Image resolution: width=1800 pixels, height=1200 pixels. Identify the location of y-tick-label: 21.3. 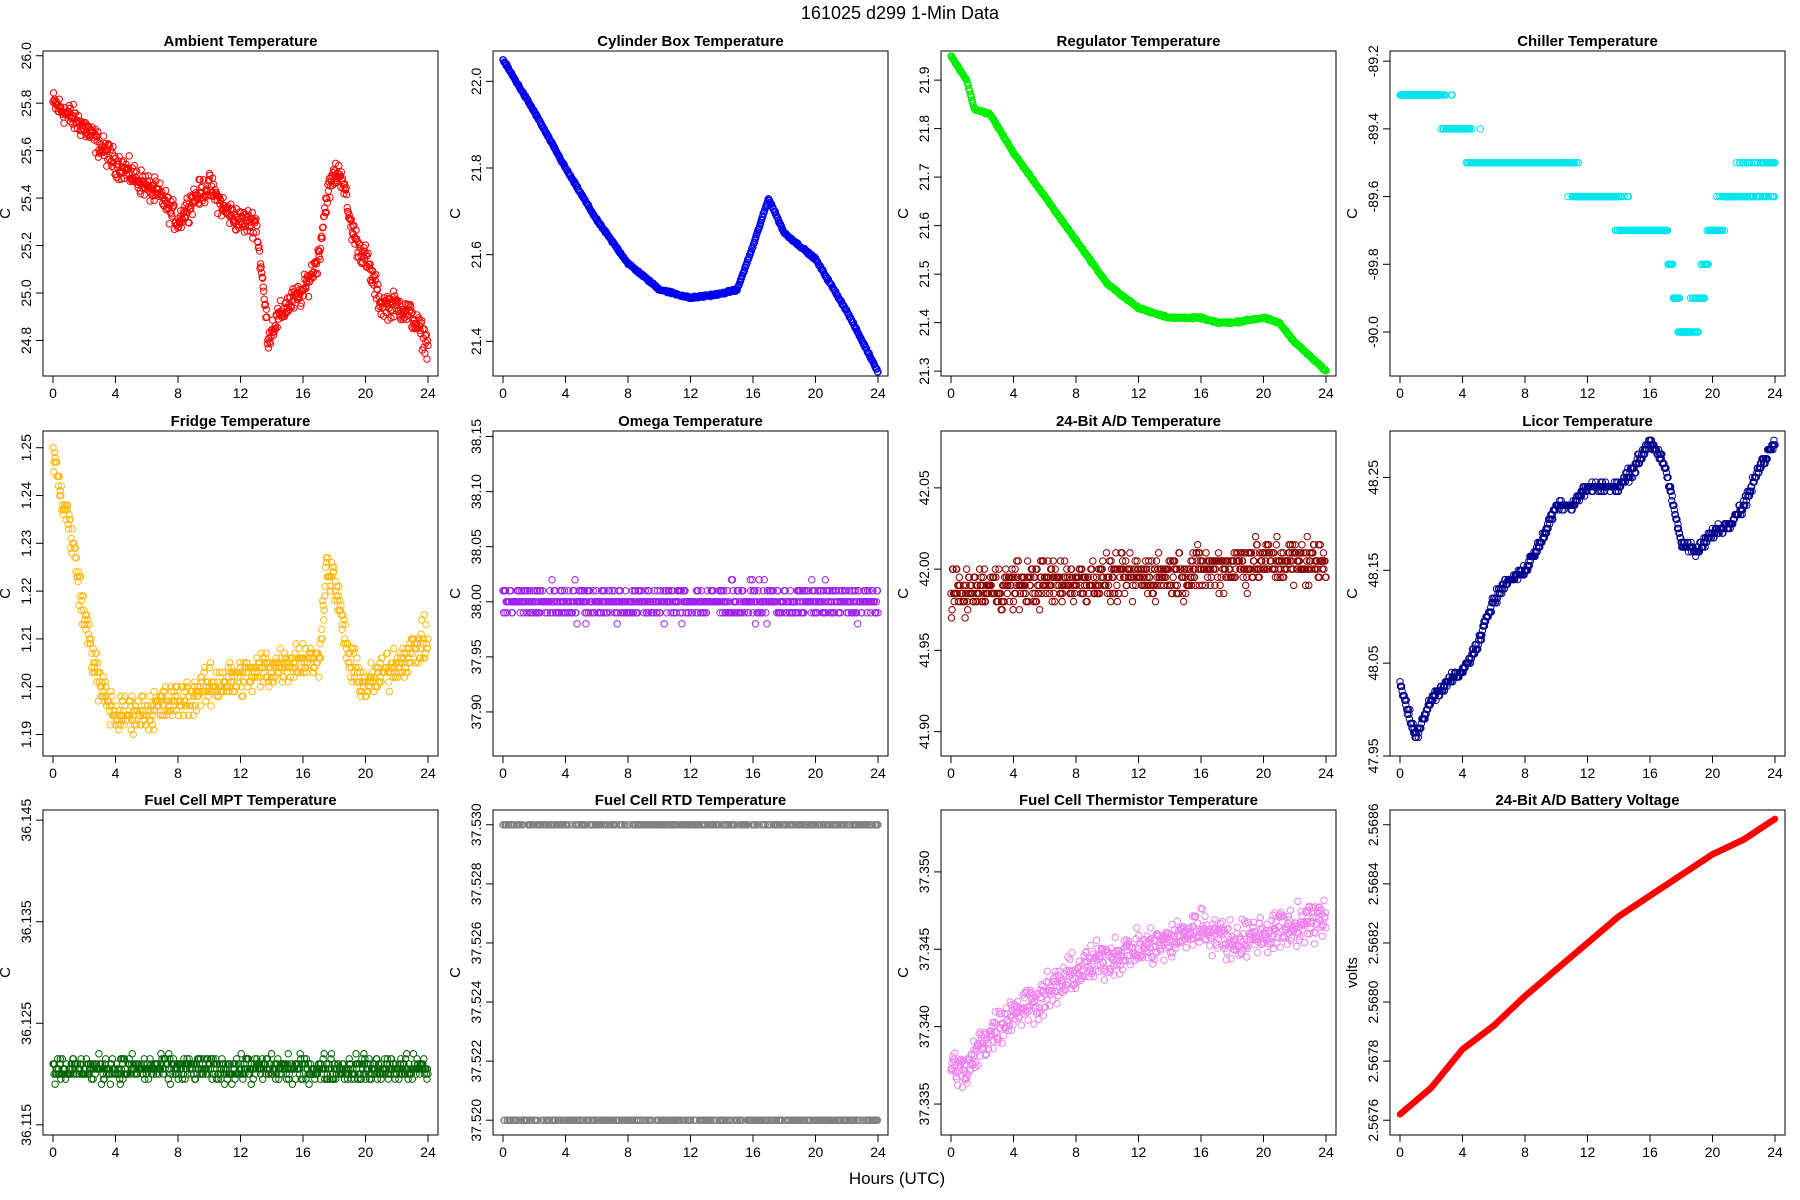
(924, 370).